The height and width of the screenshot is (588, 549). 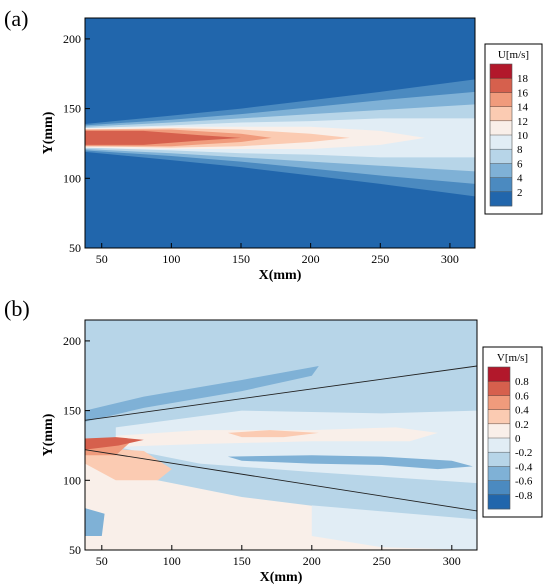 What do you see at coordinates (523, 108) in the screenshot?
I see `colorbar-tick-label: 14` at bounding box center [523, 108].